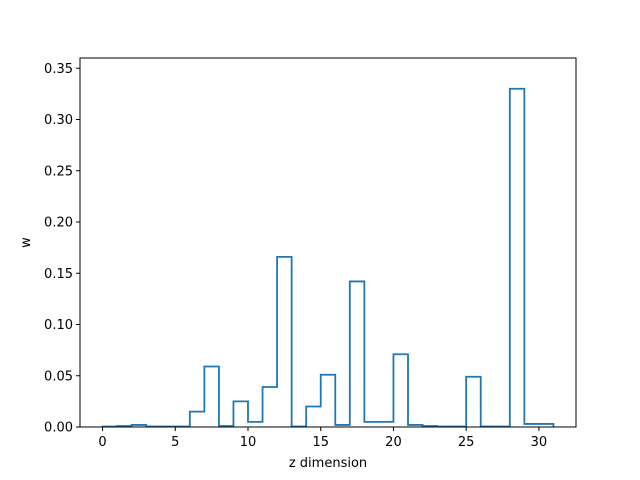  What do you see at coordinates (58, 171) in the screenshot?
I see `y-tick-label: 0.25` at bounding box center [58, 171].